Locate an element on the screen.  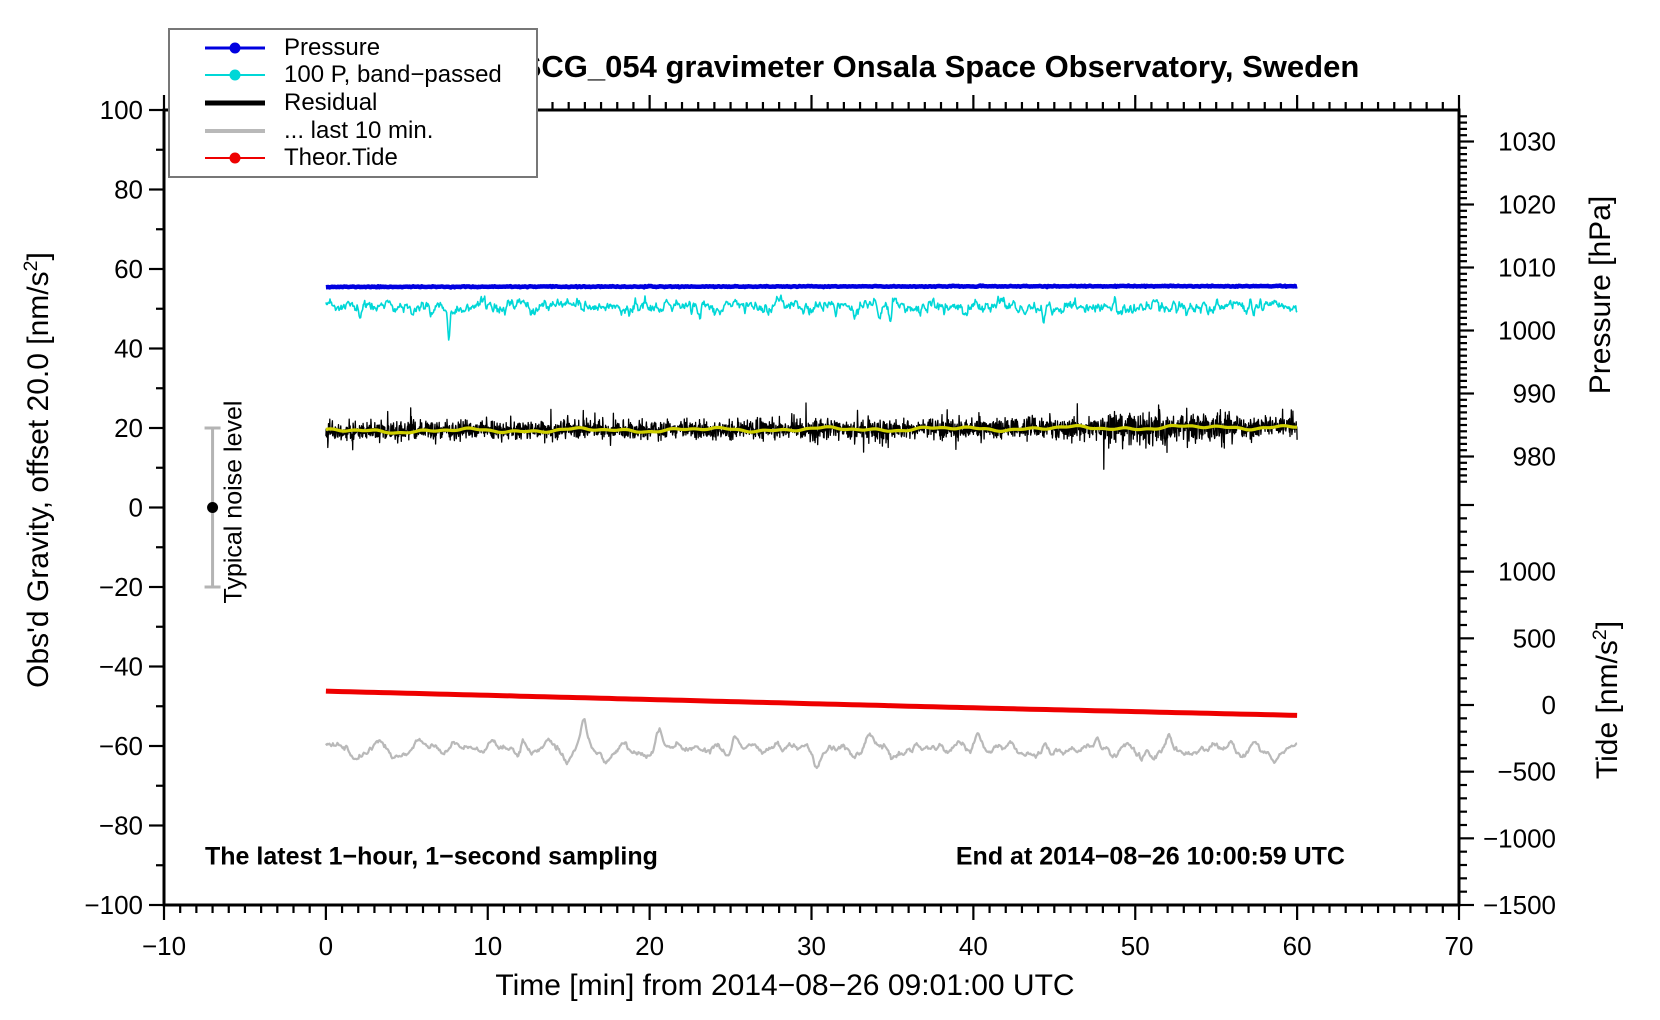
legend-entry-bandpassed: 100 P, band−passed is located at coordinates (353, 75).